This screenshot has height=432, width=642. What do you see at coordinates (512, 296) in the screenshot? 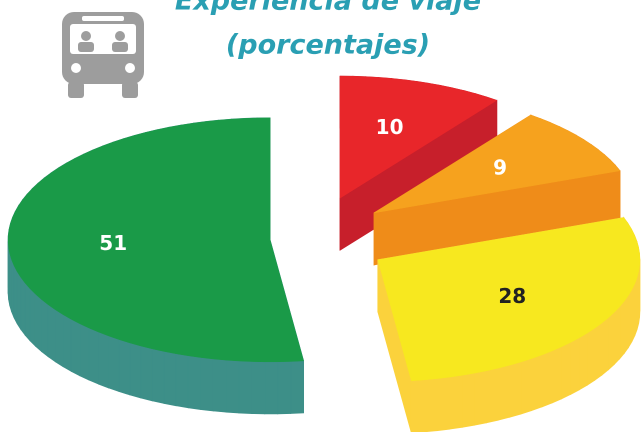
I see `data-label: 28` at bounding box center [512, 296].